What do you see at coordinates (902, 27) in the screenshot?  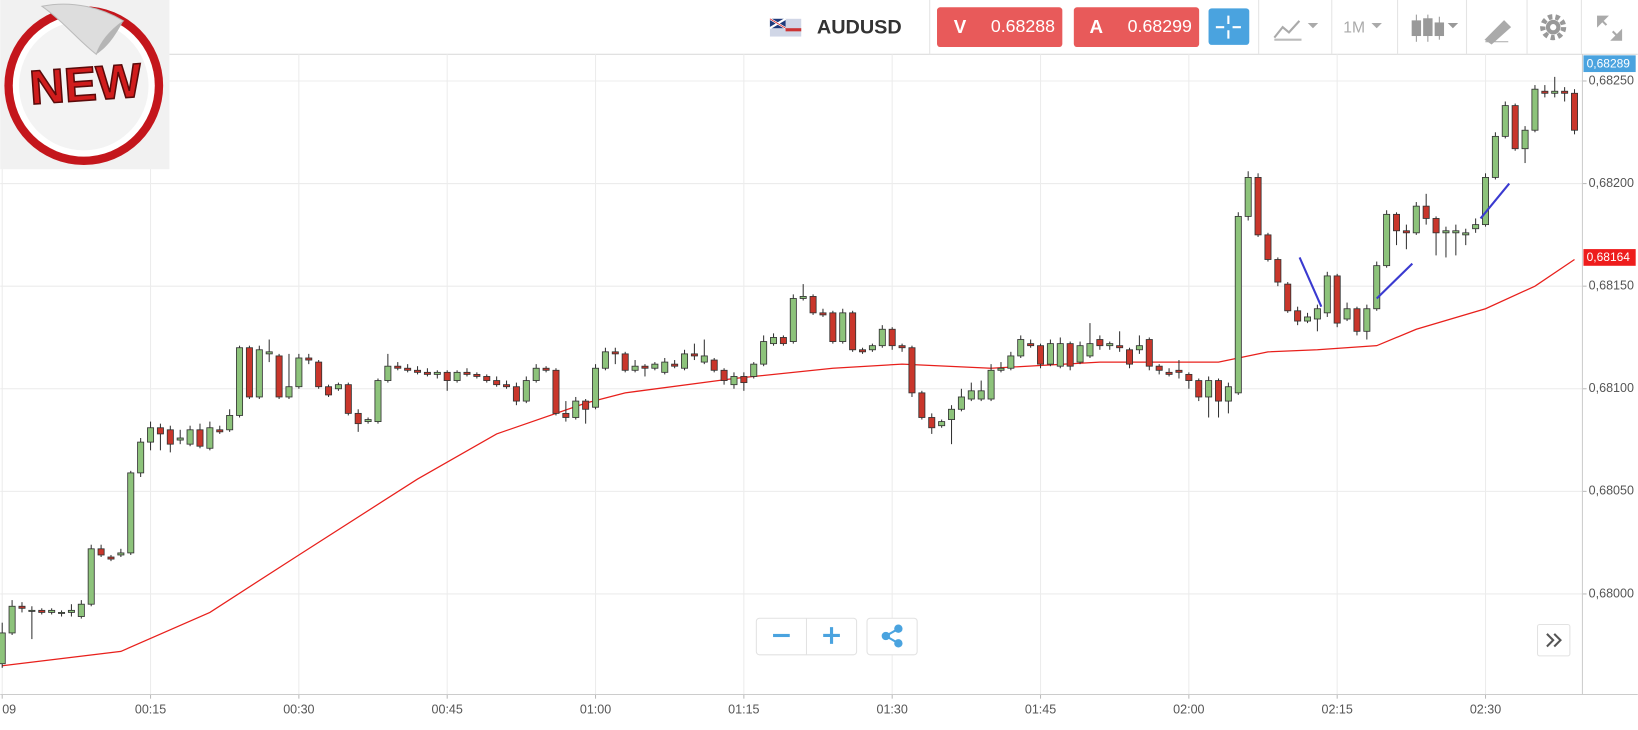 I see `toolbar` at bounding box center [902, 27].